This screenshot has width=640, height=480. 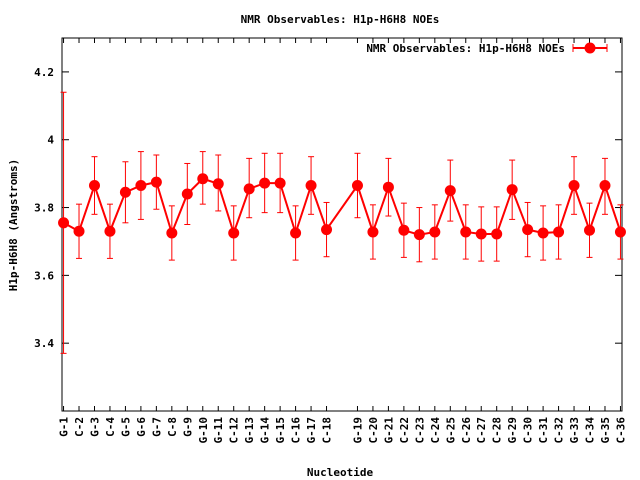 I want to click on x-tick-label: G-13, so click(x=249, y=430).